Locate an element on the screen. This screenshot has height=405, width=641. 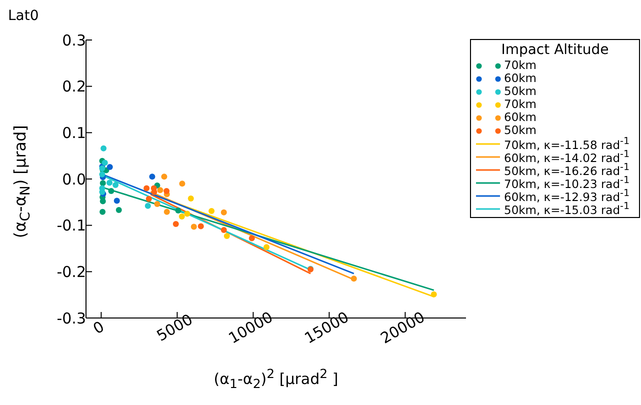
y-tick-label: 0.2 is located at coordinates (74, 87).